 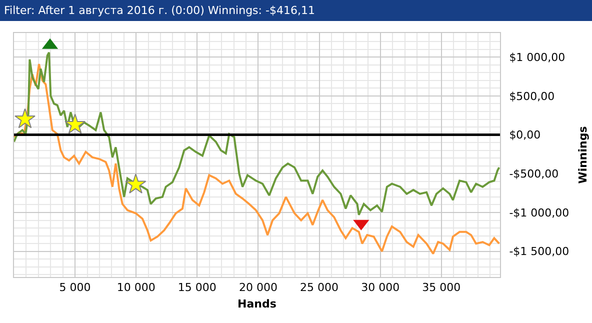 What do you see at coordinates (296, 10) in the screenshot?
I see `chart-title: Filter: After 1 августа 2016 г. (0:00) Winnings: -$416,11` at bounding box center [296, 10].